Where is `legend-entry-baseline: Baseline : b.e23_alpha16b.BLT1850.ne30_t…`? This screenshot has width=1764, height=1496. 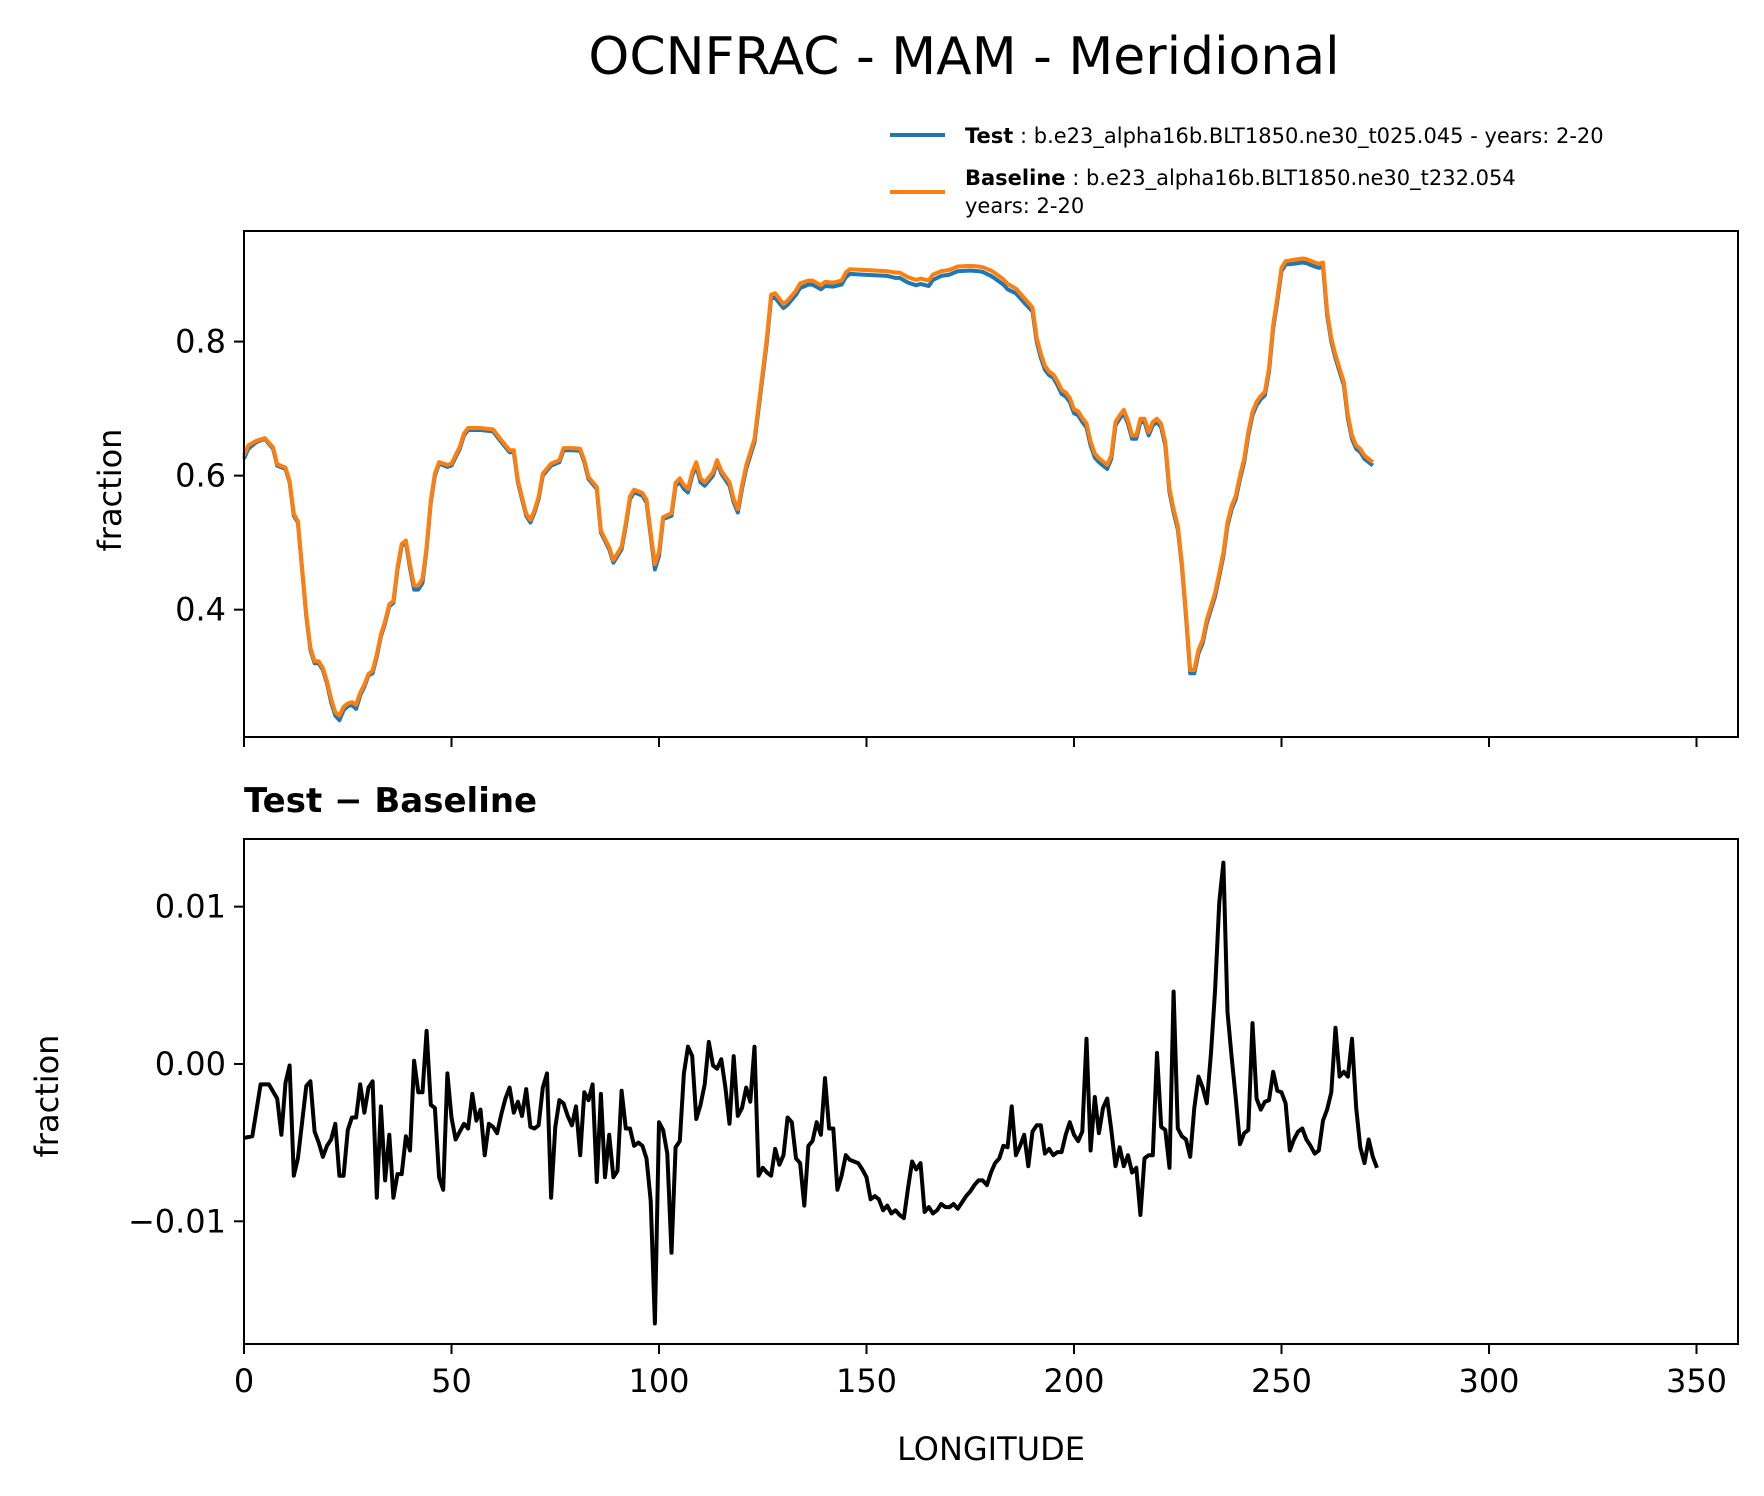 legend-entry-baseline: Baseline : b.e23_alpha16b.BLT1850.ne30_t… is located at coordinates (1240, 178).